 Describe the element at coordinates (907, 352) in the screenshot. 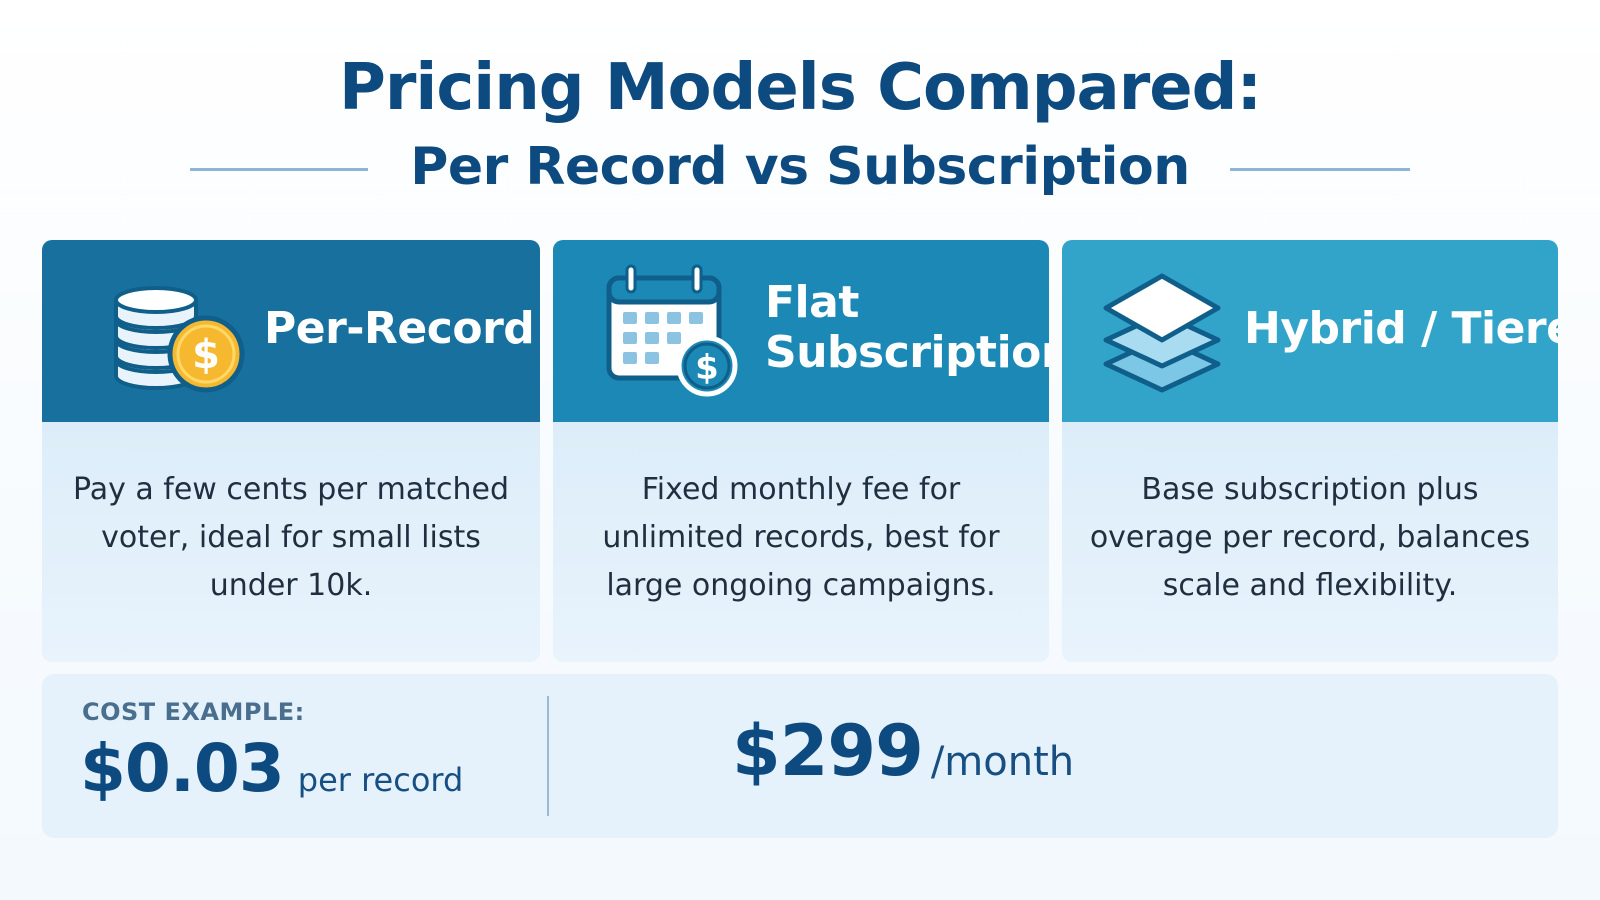

I see `card-title-line-2: Subscription` at that location.